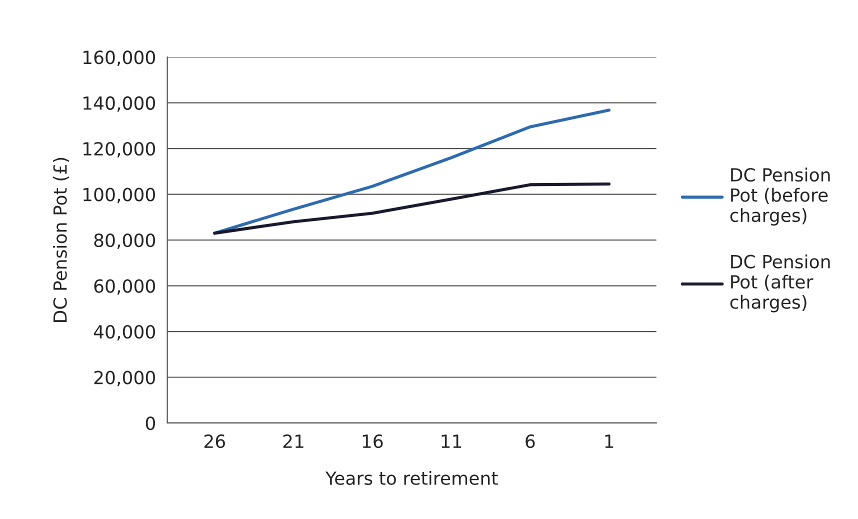  Describe the element at coordinates (780, 283) in the screenshot. I see `legend-label: DC Pension Pot (after charges)` at that location.